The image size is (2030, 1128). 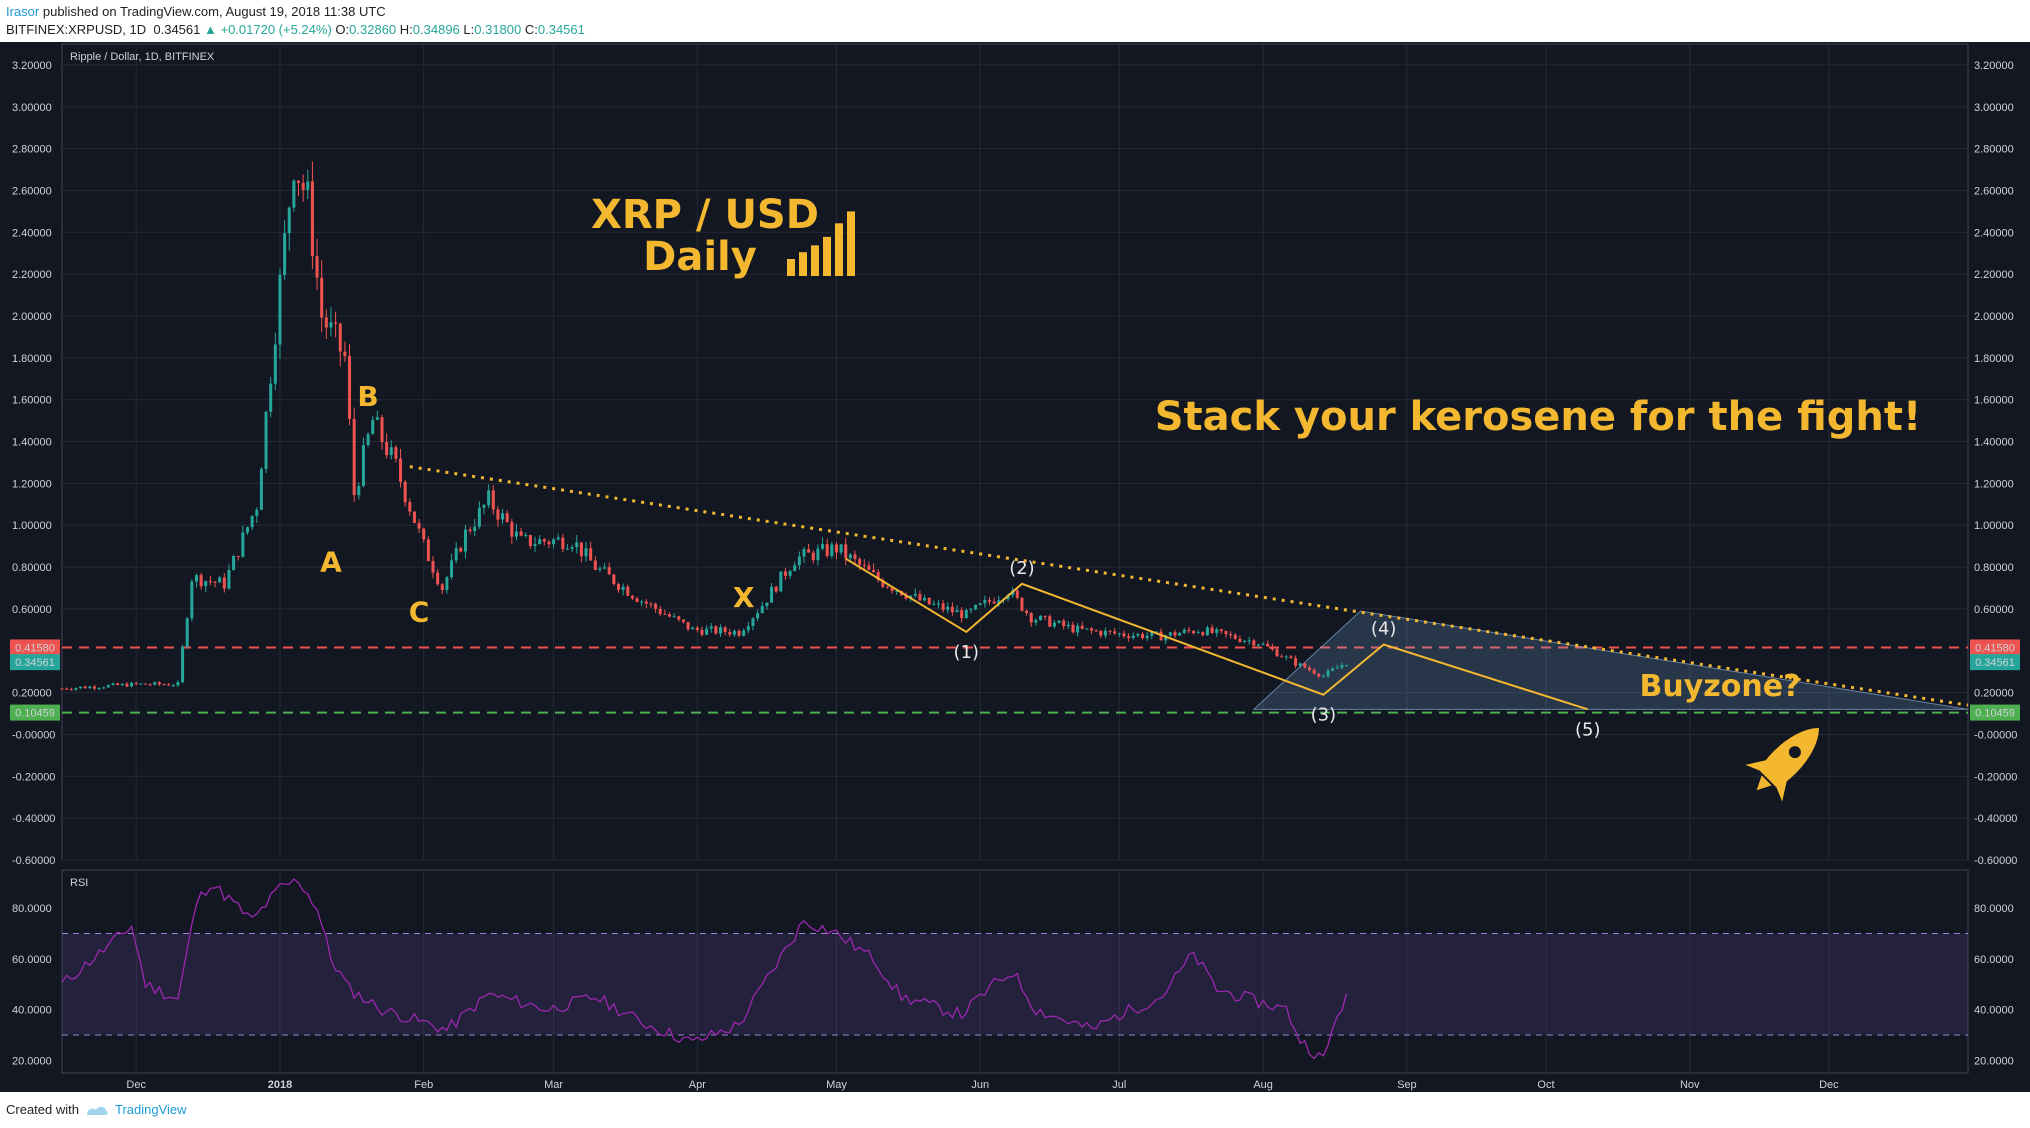 What do you see at coordinates (1015, 984) in the screenshot?
I see `rsi-band-fill` at bounding box center [1015, 984].